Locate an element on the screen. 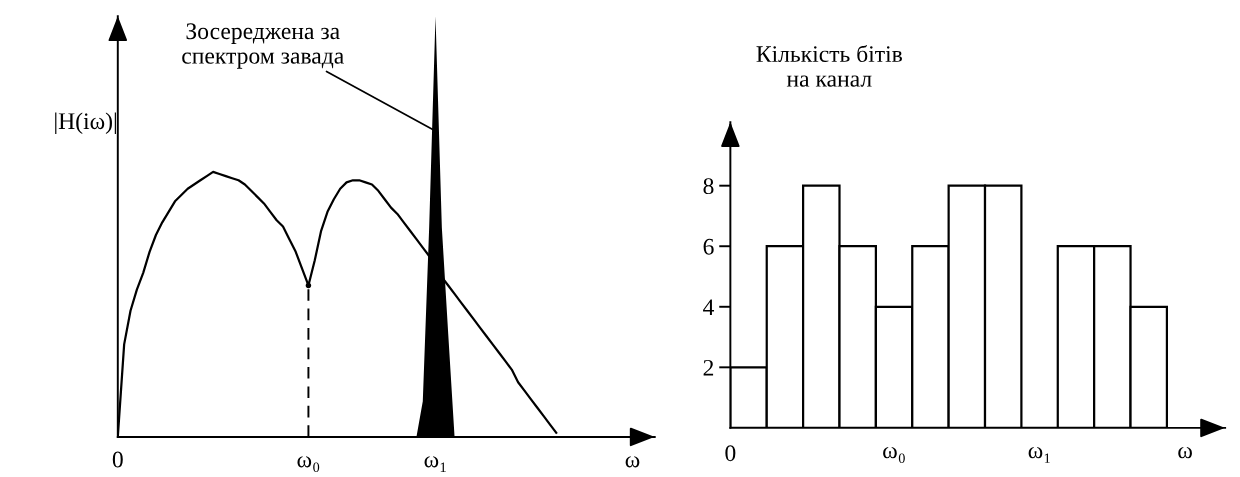 This screenshot has width=1240, height=477. y-tick-label: 2 is located at coordinates (708, 367).